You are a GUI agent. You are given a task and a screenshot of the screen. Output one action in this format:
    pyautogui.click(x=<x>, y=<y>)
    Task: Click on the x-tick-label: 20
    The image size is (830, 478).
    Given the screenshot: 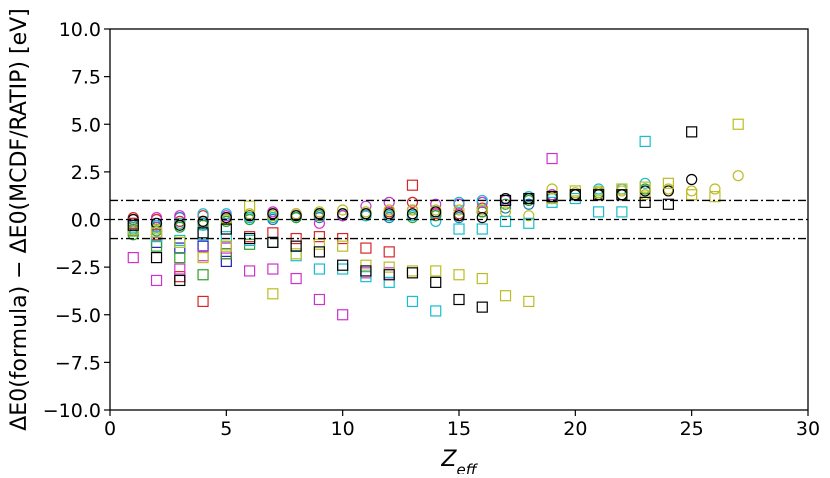 What is the action you would take?
    pyautogui.click(x=575, y=429)
    